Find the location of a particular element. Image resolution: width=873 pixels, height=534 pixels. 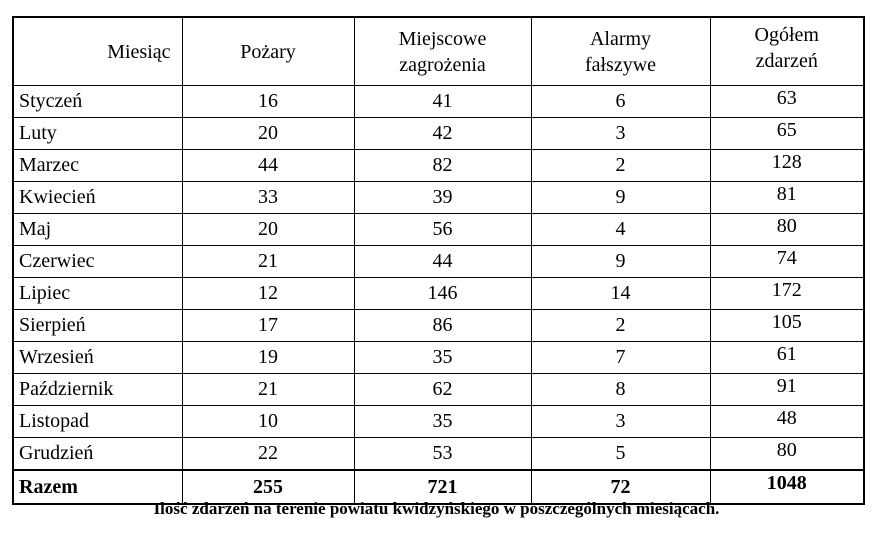

cell-month: Styczeń is located at coordinates (97, 101).